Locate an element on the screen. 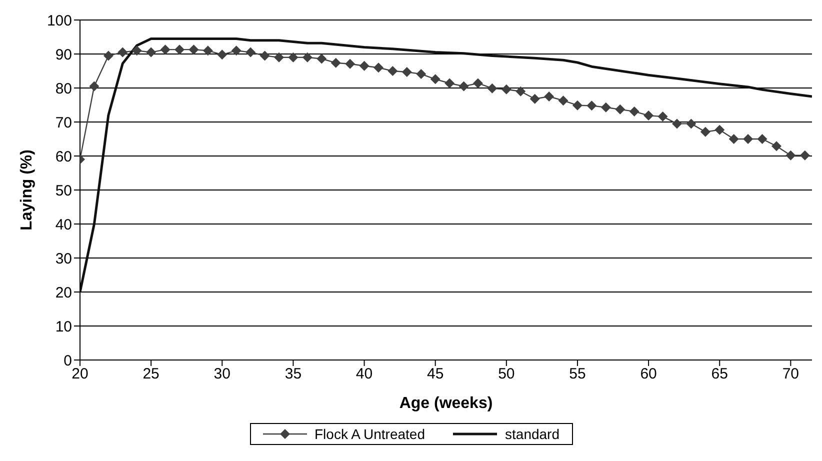 This screenshot has width=822, height=461. y-tick-label: 70 is located at coordinates (63, 123).